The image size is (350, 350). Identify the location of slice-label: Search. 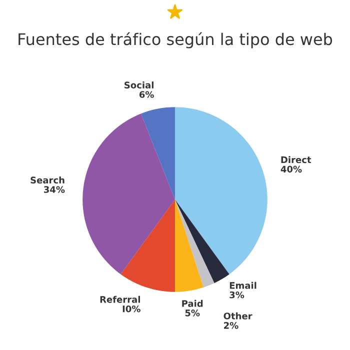
(47, 180).